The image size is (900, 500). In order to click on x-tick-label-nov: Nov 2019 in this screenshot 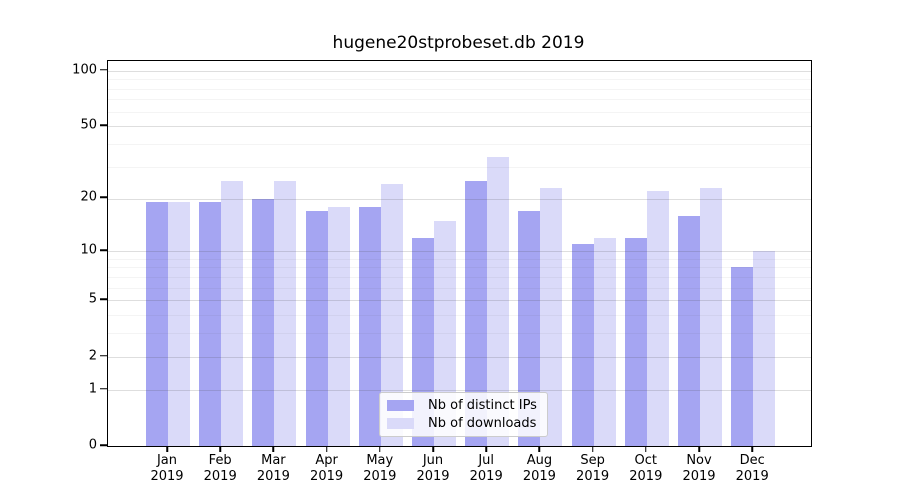, I will do `click(699, 469)`.